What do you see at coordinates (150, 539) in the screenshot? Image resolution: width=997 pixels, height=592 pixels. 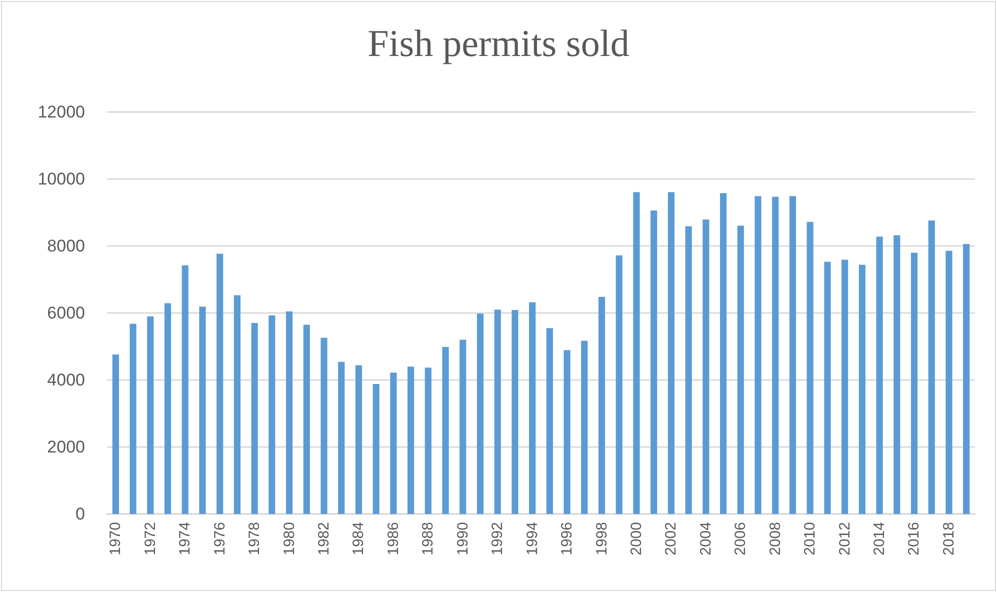 I see `x-tick-label: 1972` at bounding box center [150, 539].